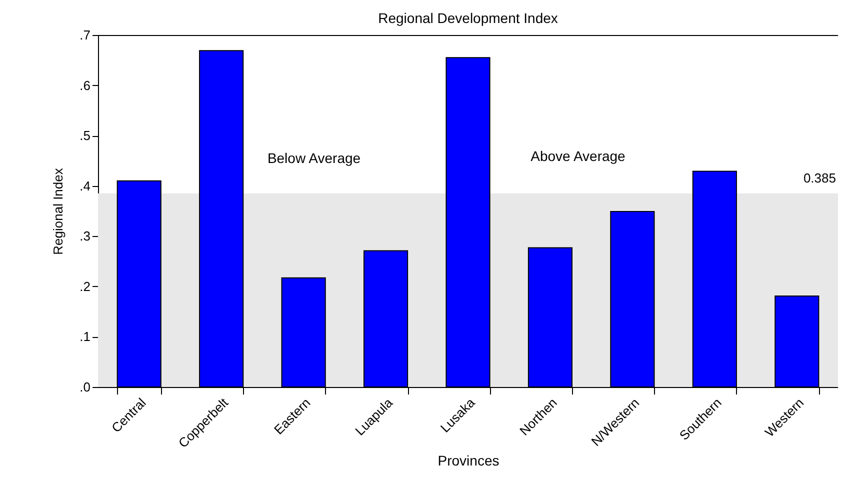 This screenshot has height=480, width=847. What do you see at coordinates (819, 178) in the screenshot?
I see `band-label: 0.385` at bounding box center [819, 178].